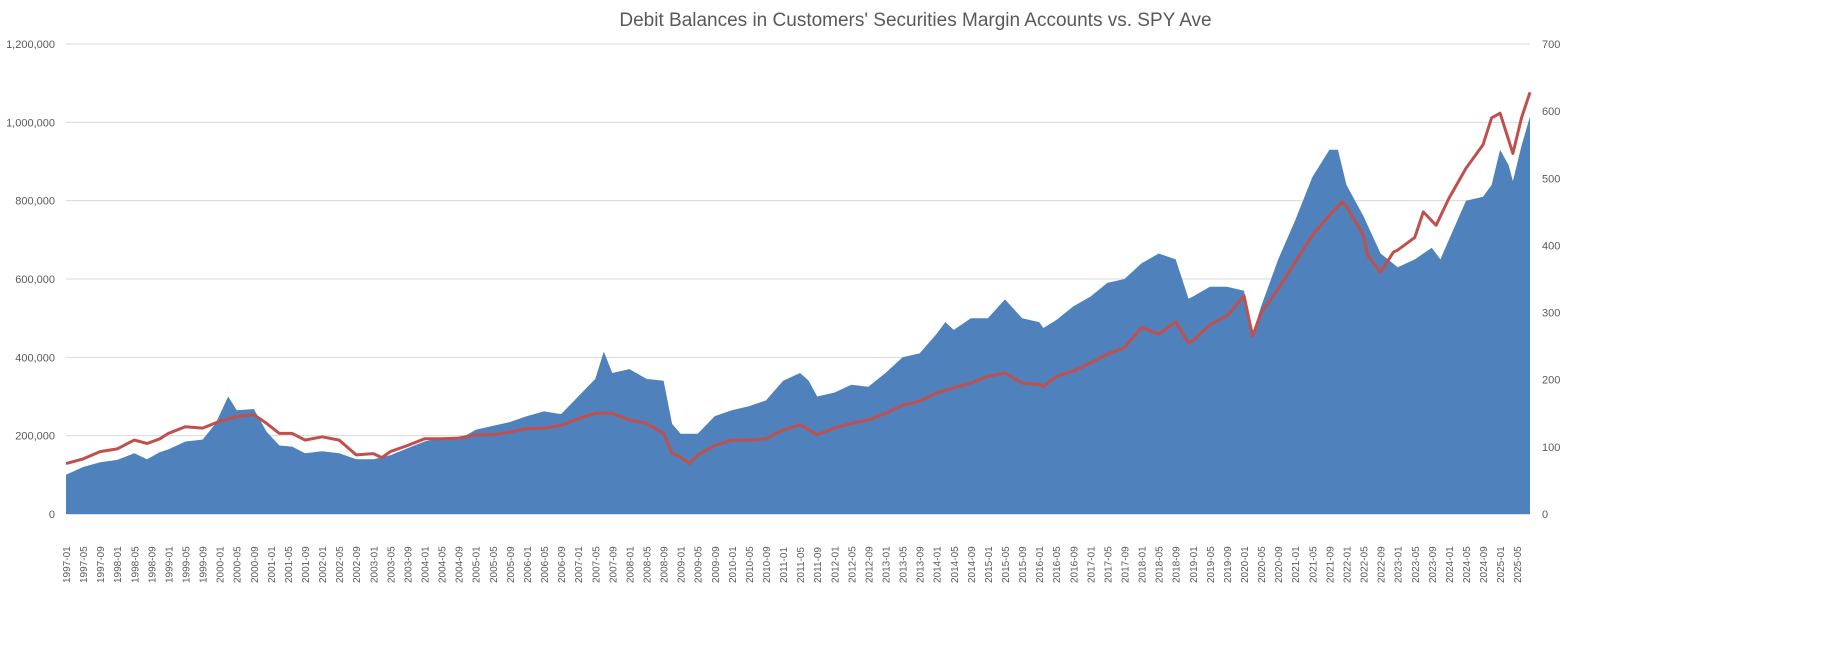 The width and height of the screenshot is (1831, 659). Describe the element at coordinates (1194, 564) in the screenshot. I see `x-axis-tick-label: 2019-01` at that location.